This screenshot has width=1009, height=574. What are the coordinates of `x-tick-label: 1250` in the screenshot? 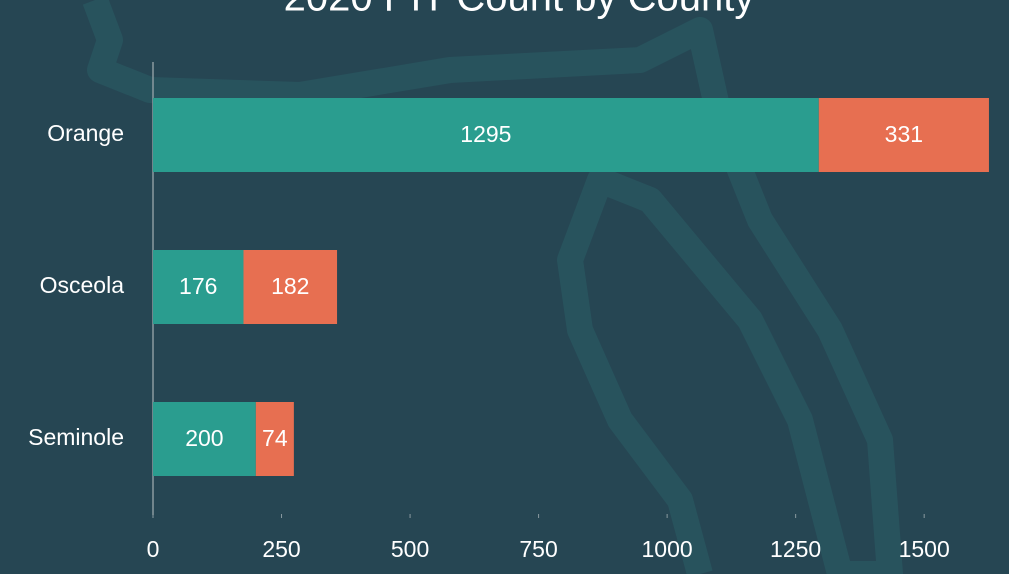 It's located at (795, 549).